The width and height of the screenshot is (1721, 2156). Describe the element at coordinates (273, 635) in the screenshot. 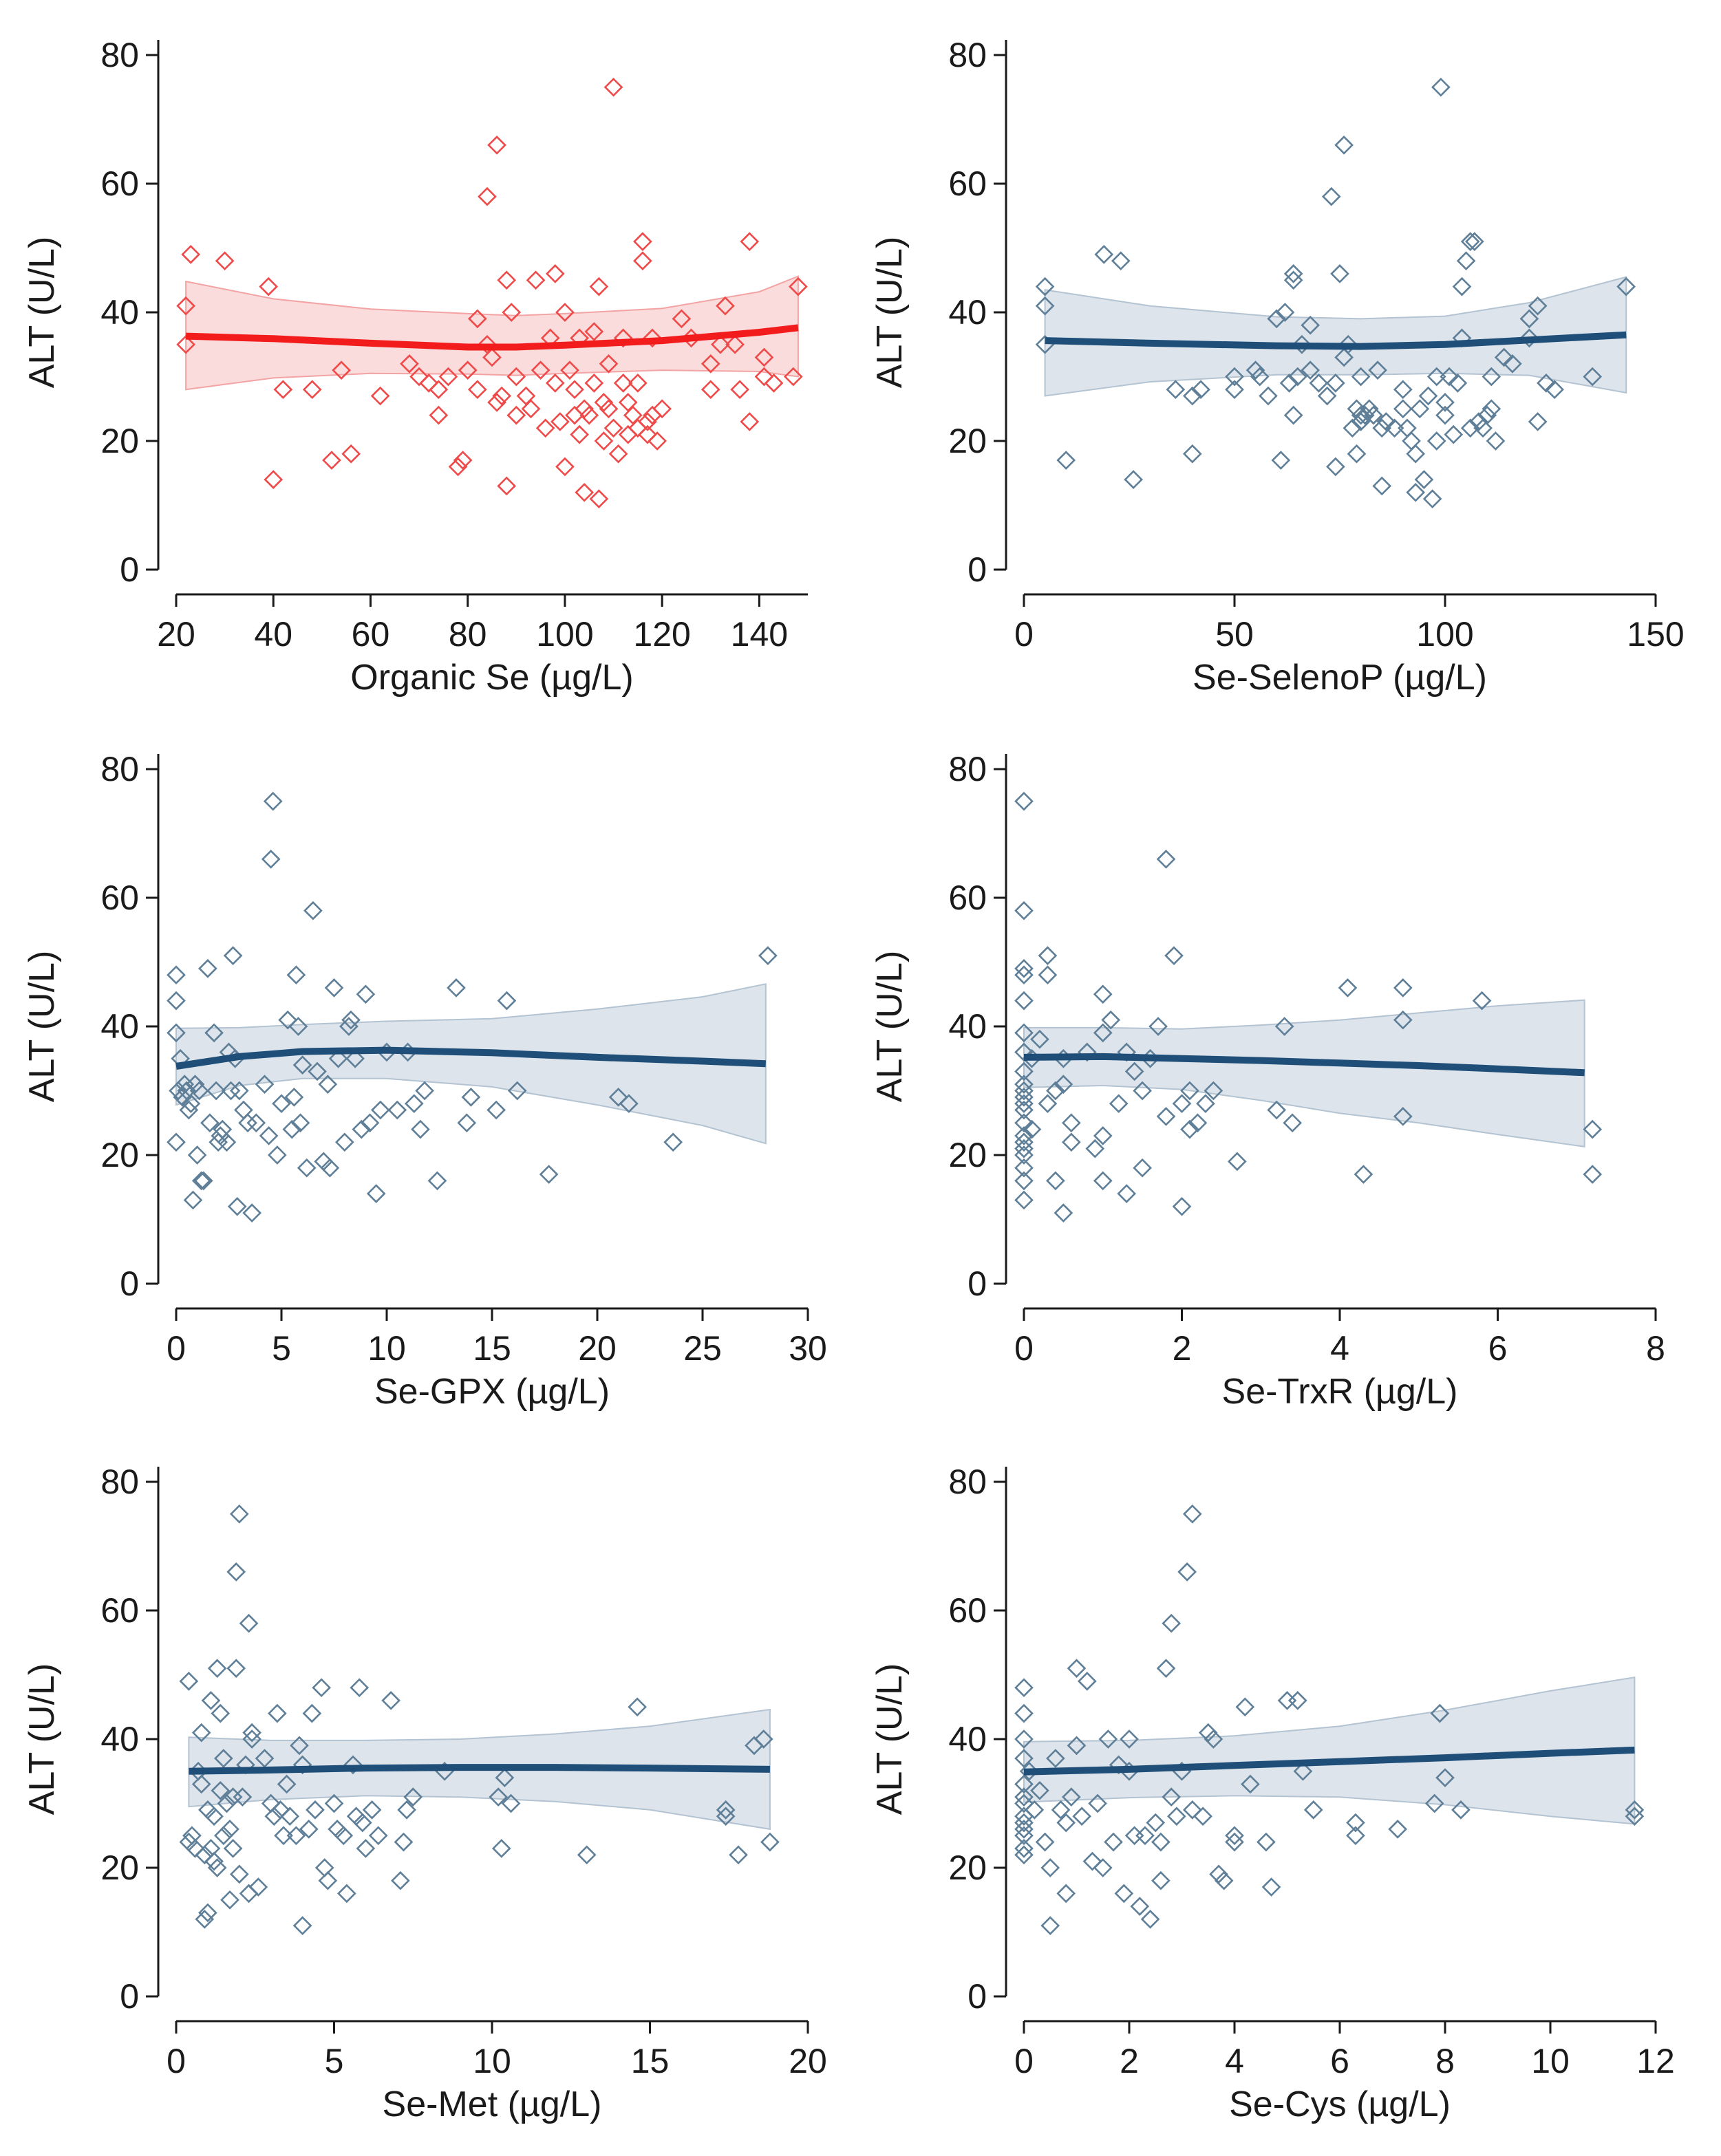

I see `x-tick-label: 40` at that location.